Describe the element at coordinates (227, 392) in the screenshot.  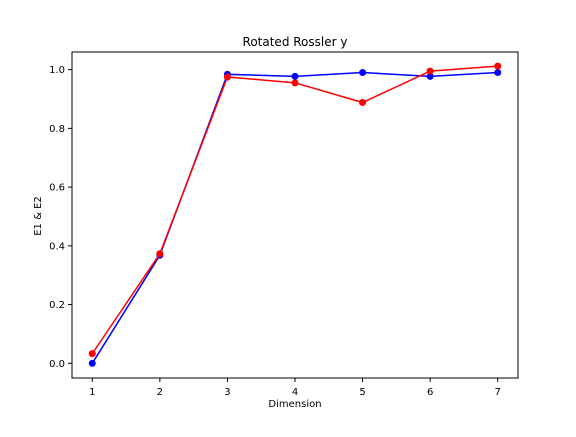
I see `x-tick-label: 3` at that location.